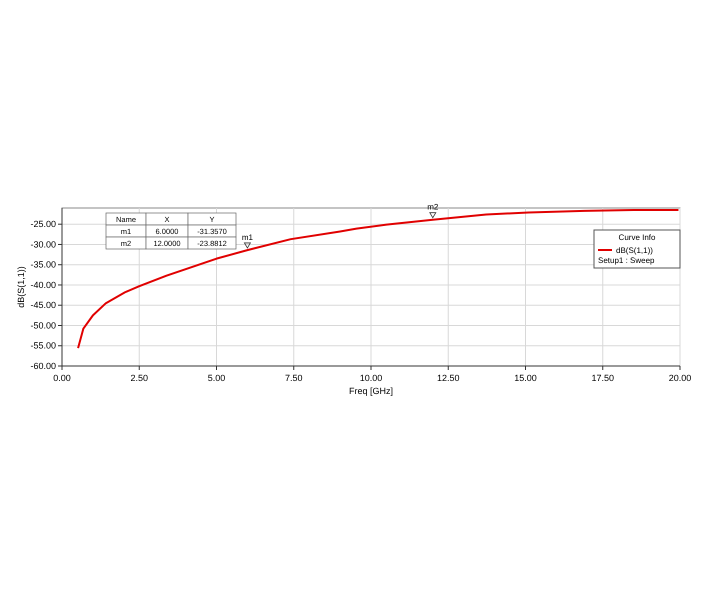 The image size is (720, 600). What do you see at coordinates (43, 224) in the screenshot?
I see `y-tick-label: -25.00` at bounding box center [43, 224].